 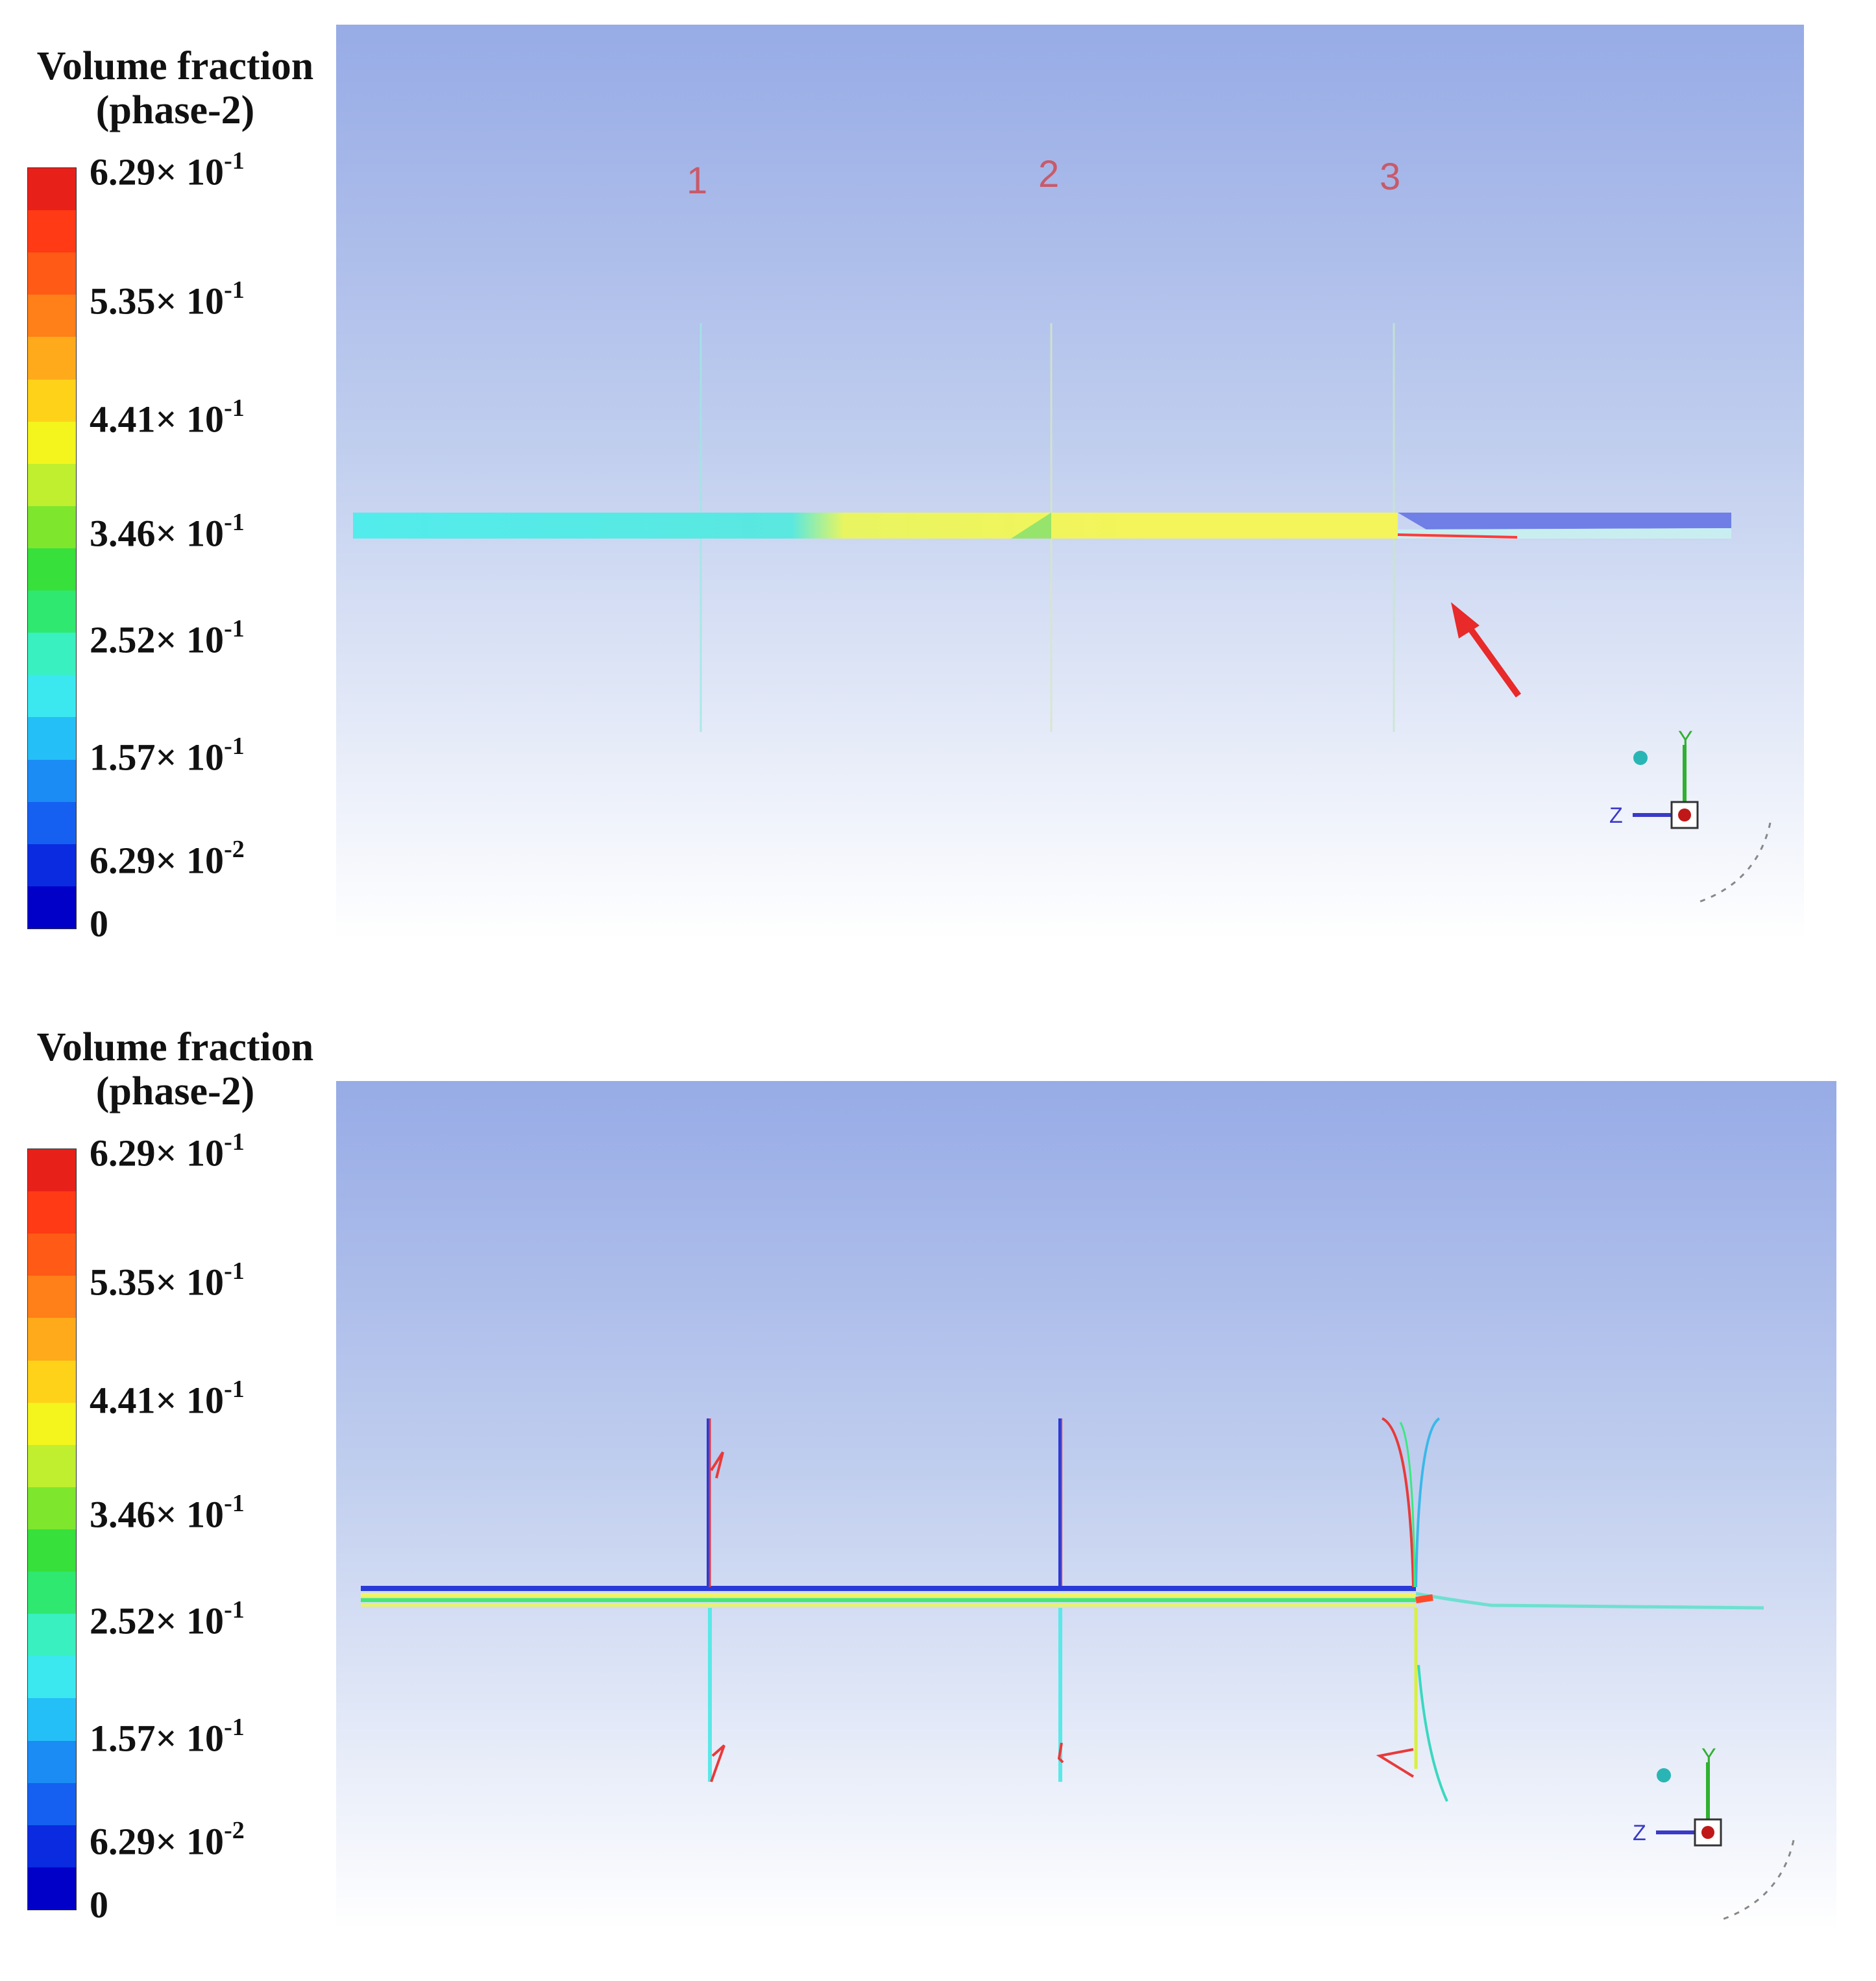 I want to click on section-label-2: 2, so click(x=1048, y=174).